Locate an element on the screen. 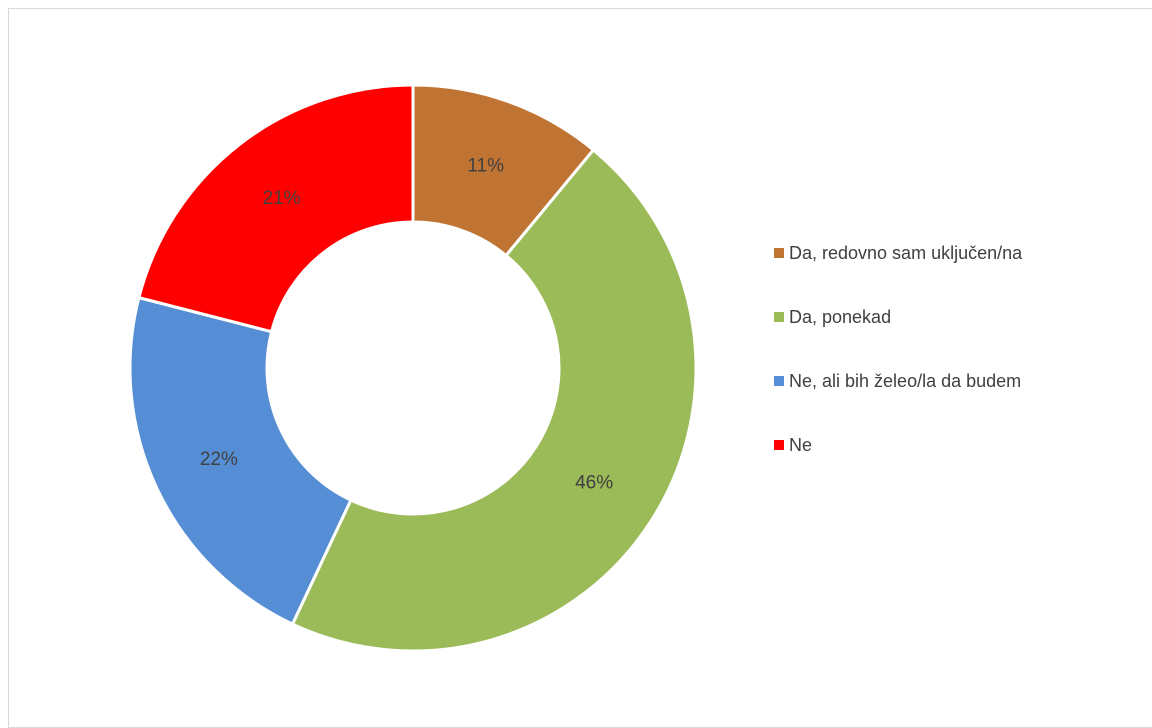  legend-label-da-ponekad: Da, ponekad is located at coordinates (840, 317).